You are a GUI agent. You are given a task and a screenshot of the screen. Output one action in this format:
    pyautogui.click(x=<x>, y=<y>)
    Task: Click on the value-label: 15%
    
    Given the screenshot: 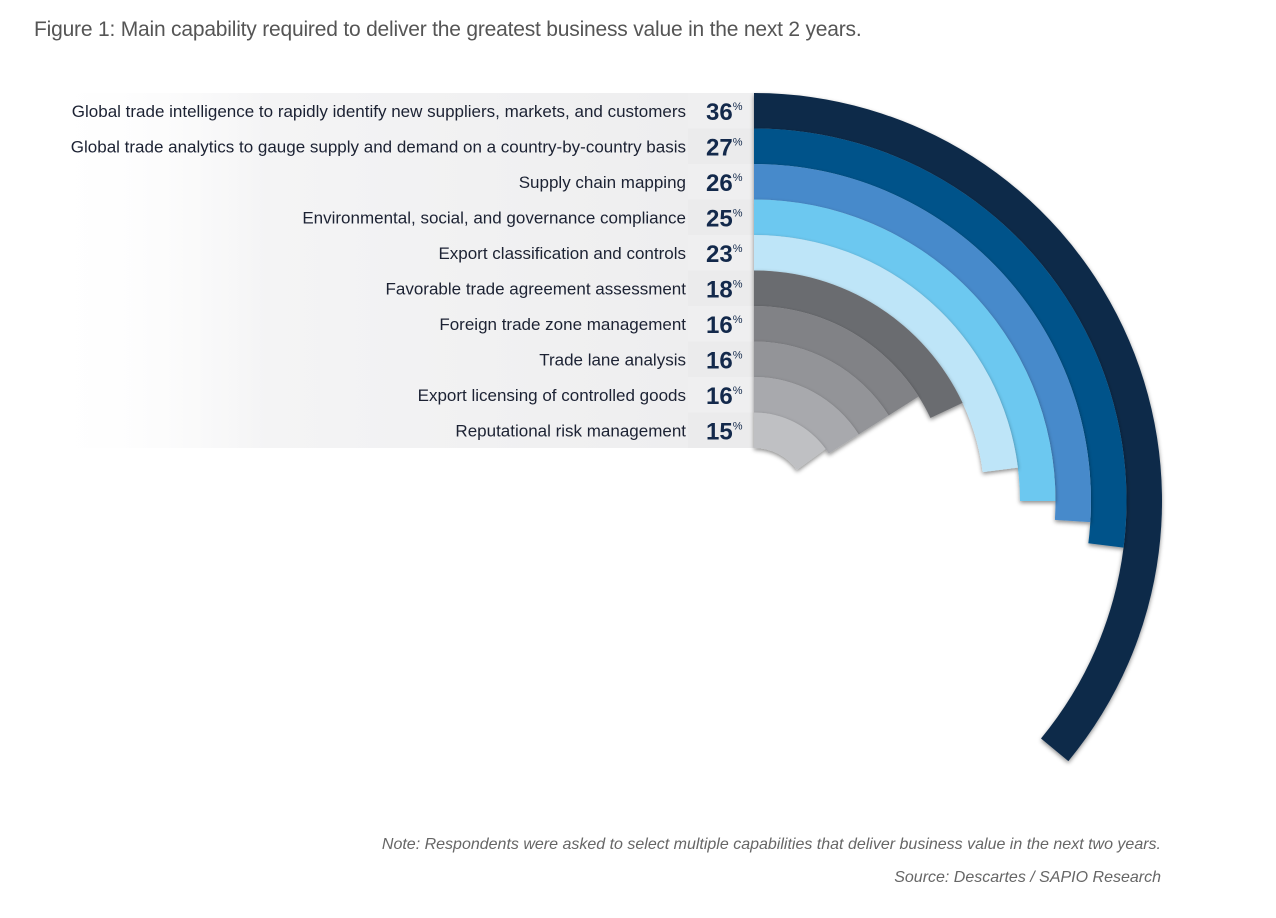 What is the action you would take?
    pyautogui.click(x=724, y=431)
    